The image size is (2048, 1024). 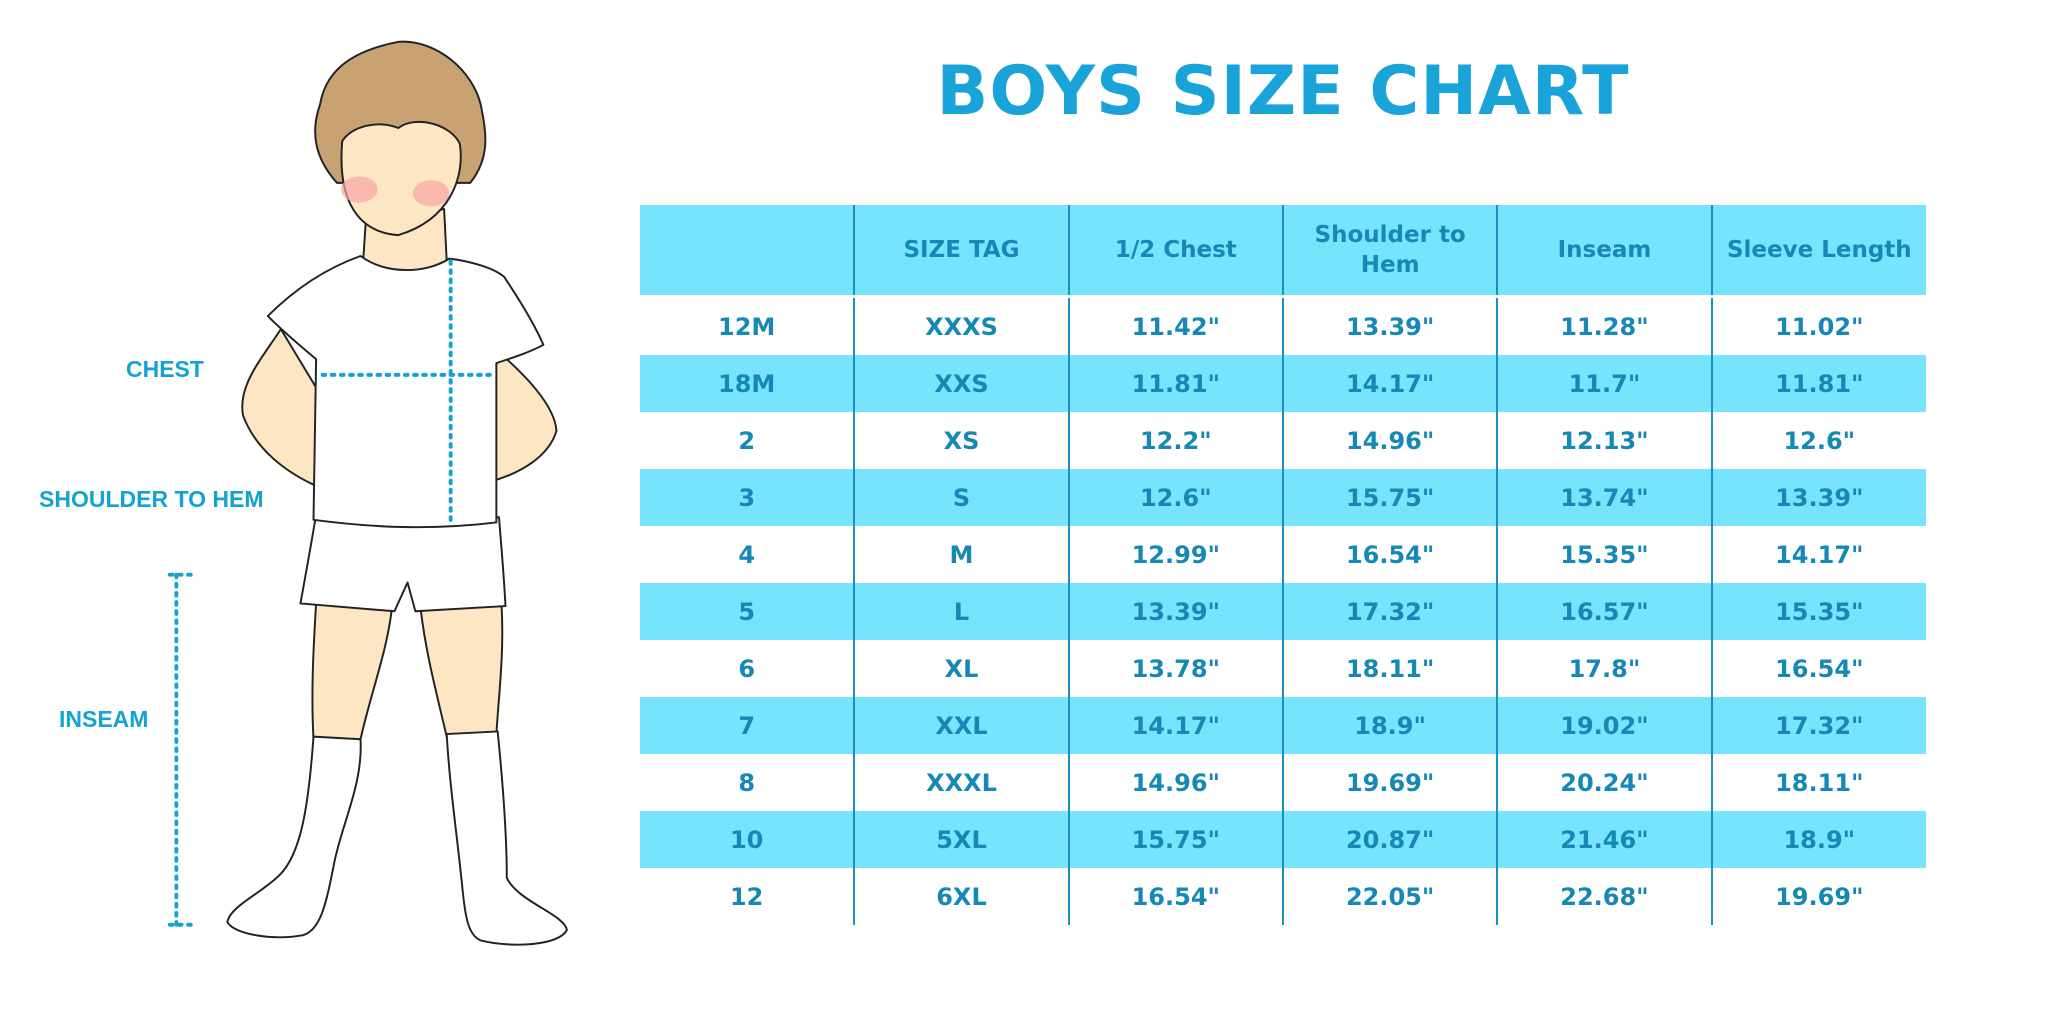 What do you see at coordinates (1389, 440) in the screenshot?
I see `cell-shoulder-to-hem: 14.96"` at bounding box center [1389, 440].